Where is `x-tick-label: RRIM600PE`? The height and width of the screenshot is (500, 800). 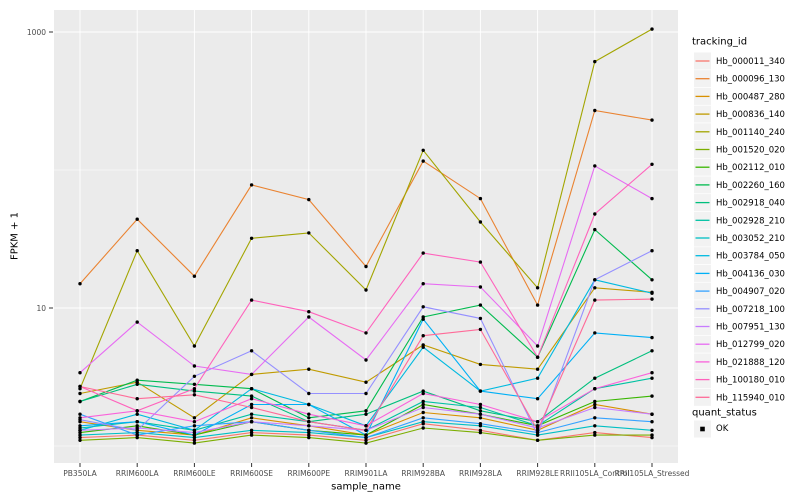 x-tick-label: RRIM600PE is located at coordinates (308, 473).